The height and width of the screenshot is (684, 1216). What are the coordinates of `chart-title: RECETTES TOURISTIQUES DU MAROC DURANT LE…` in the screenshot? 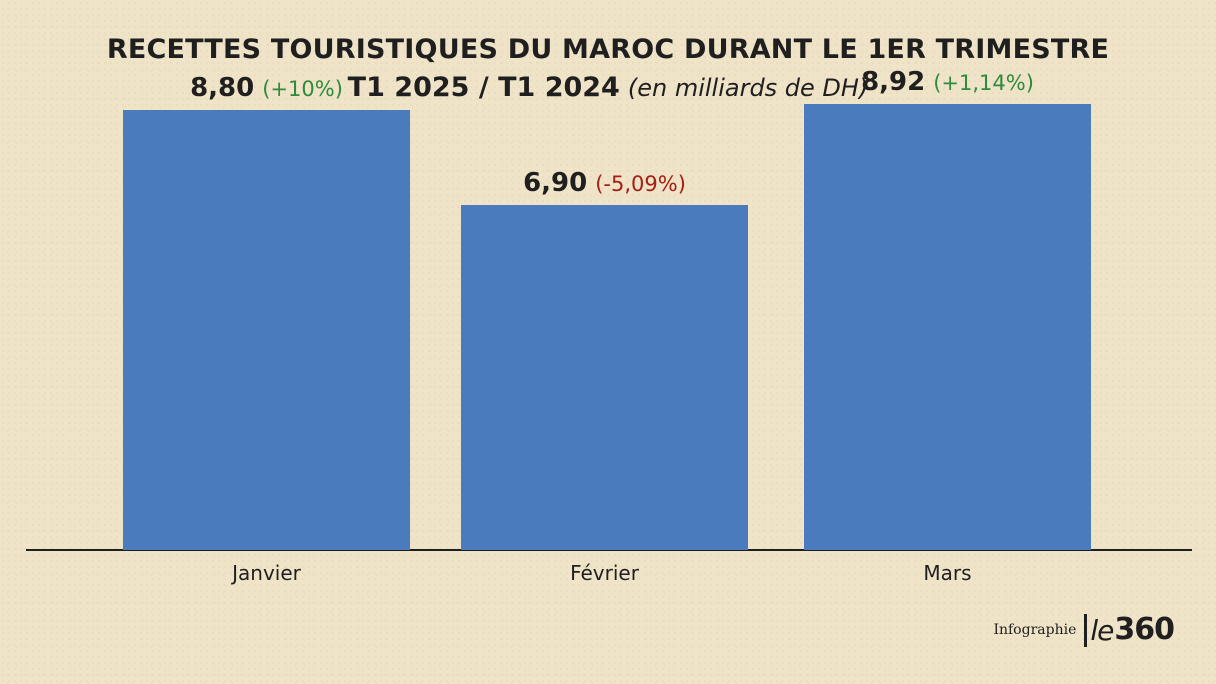 It's located at (608, 49).